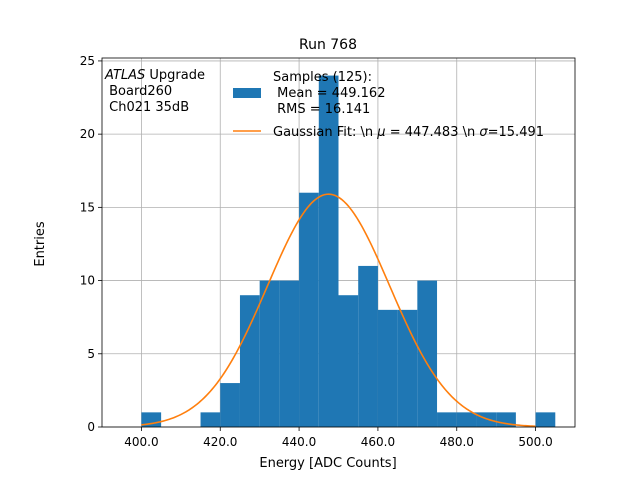 Image resolution: width=640 pixels, height=480 pixels. Describe the element at coordinates (328, 45) in the screenshot. I see `chart-title: Run 768` at that location.